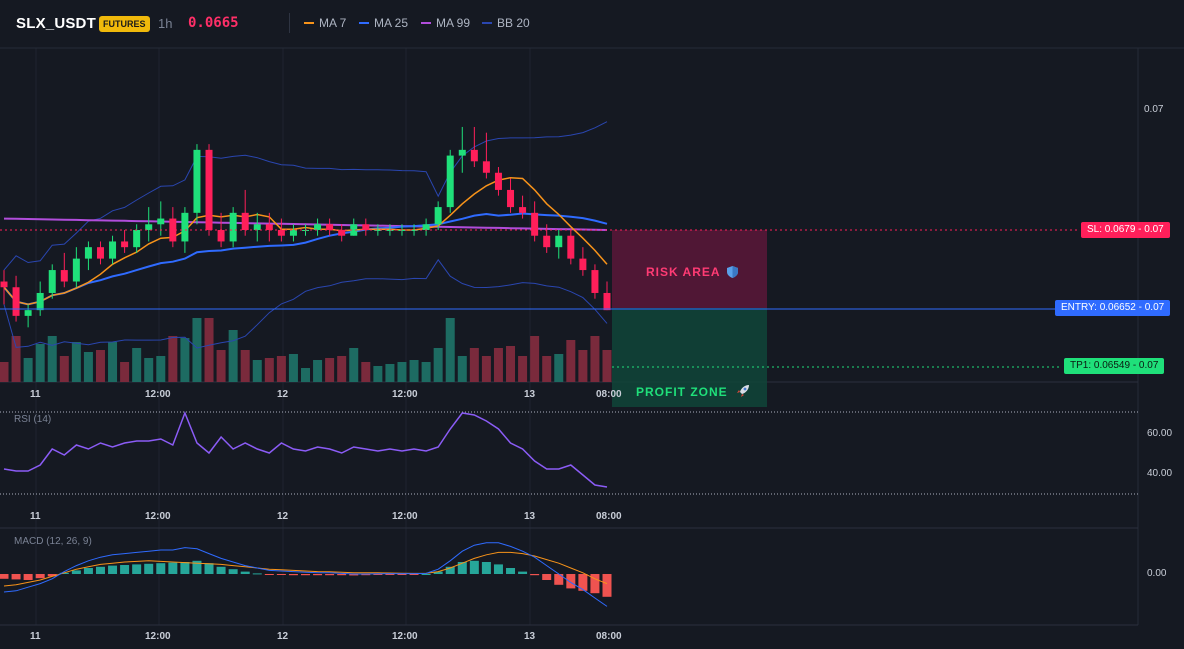 The image size is (1184, 649). Describe the element at coordinates (309, 23) in the screenshot. I see `ma7-swatch` at that location.